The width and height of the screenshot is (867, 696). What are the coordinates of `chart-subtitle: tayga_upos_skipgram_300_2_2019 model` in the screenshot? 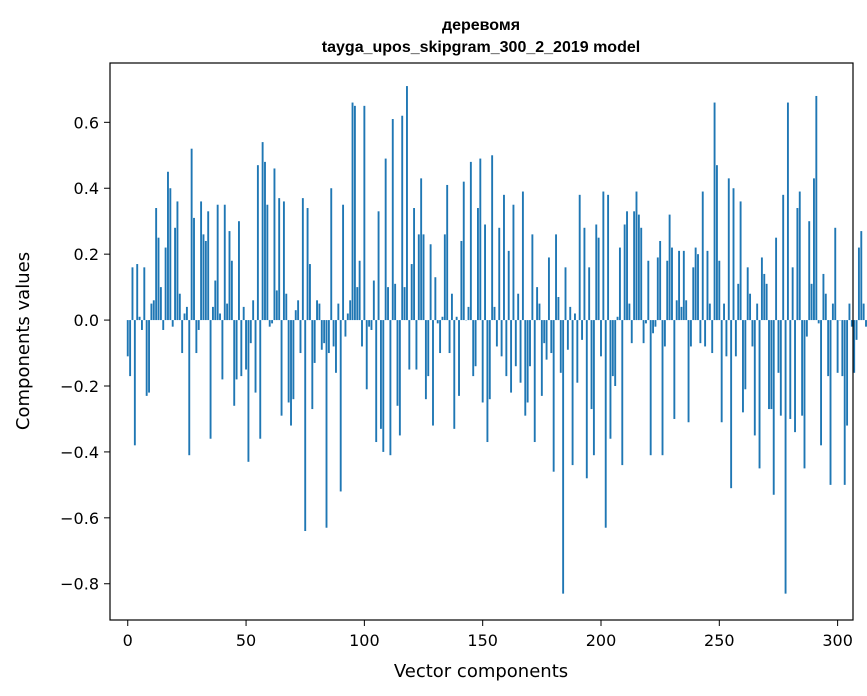 It's located at (481, 47).